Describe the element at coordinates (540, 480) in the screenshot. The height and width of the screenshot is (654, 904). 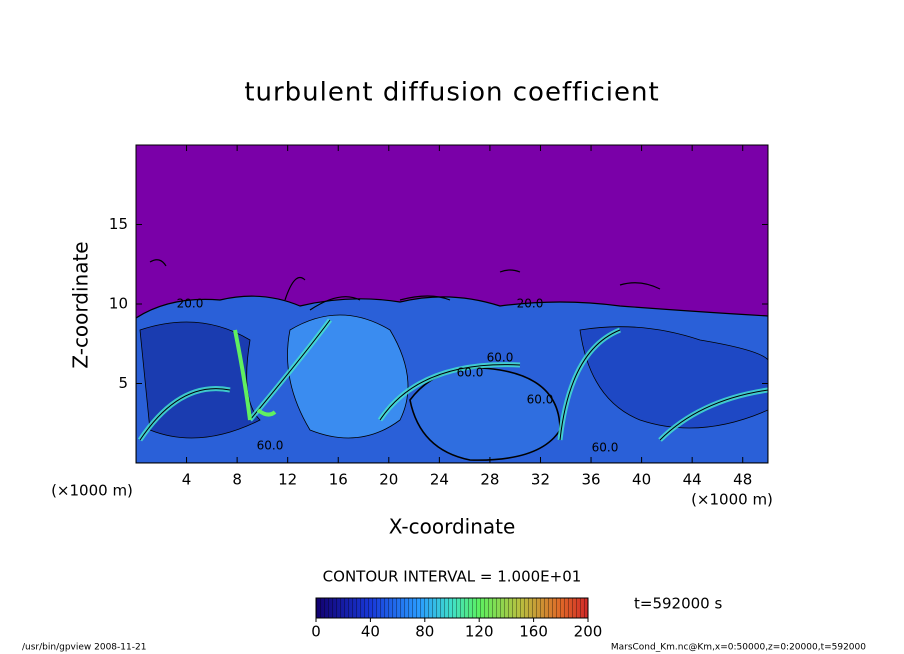
I see `x-tick-label: 32` at that location.